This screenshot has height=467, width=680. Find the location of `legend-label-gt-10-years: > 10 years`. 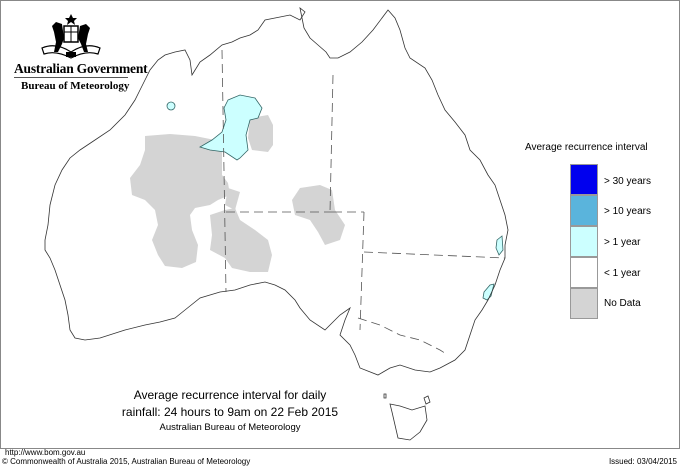

legend-label-gt-10-years: > 10 years is located at coordinates (627, 211).